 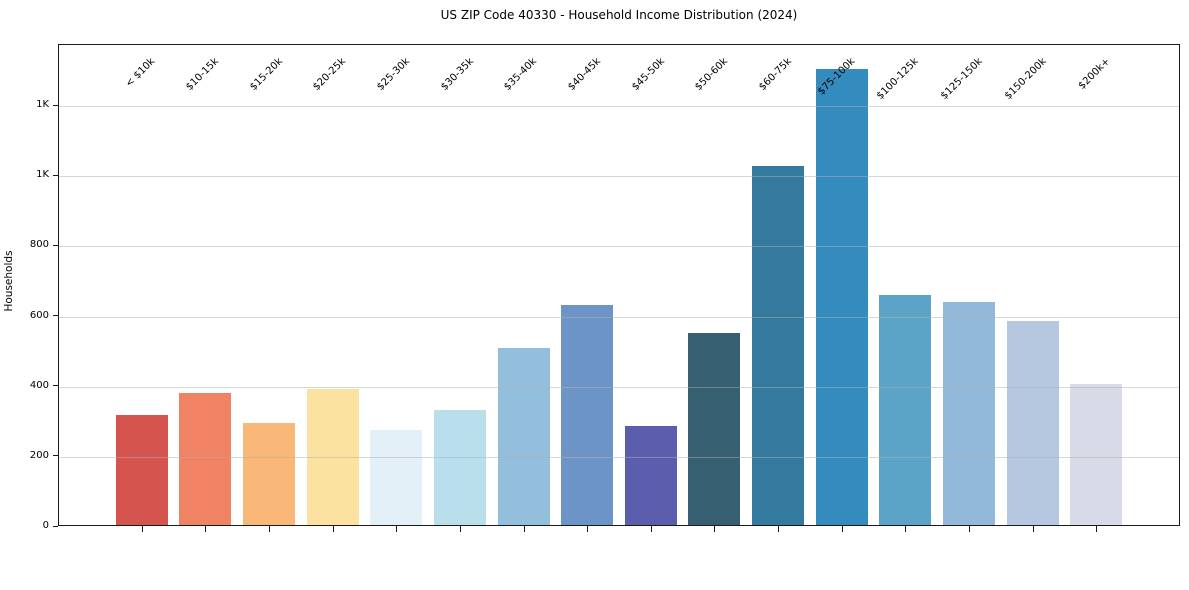 I want to click on bar-200k, so click(x=1096, y=454).